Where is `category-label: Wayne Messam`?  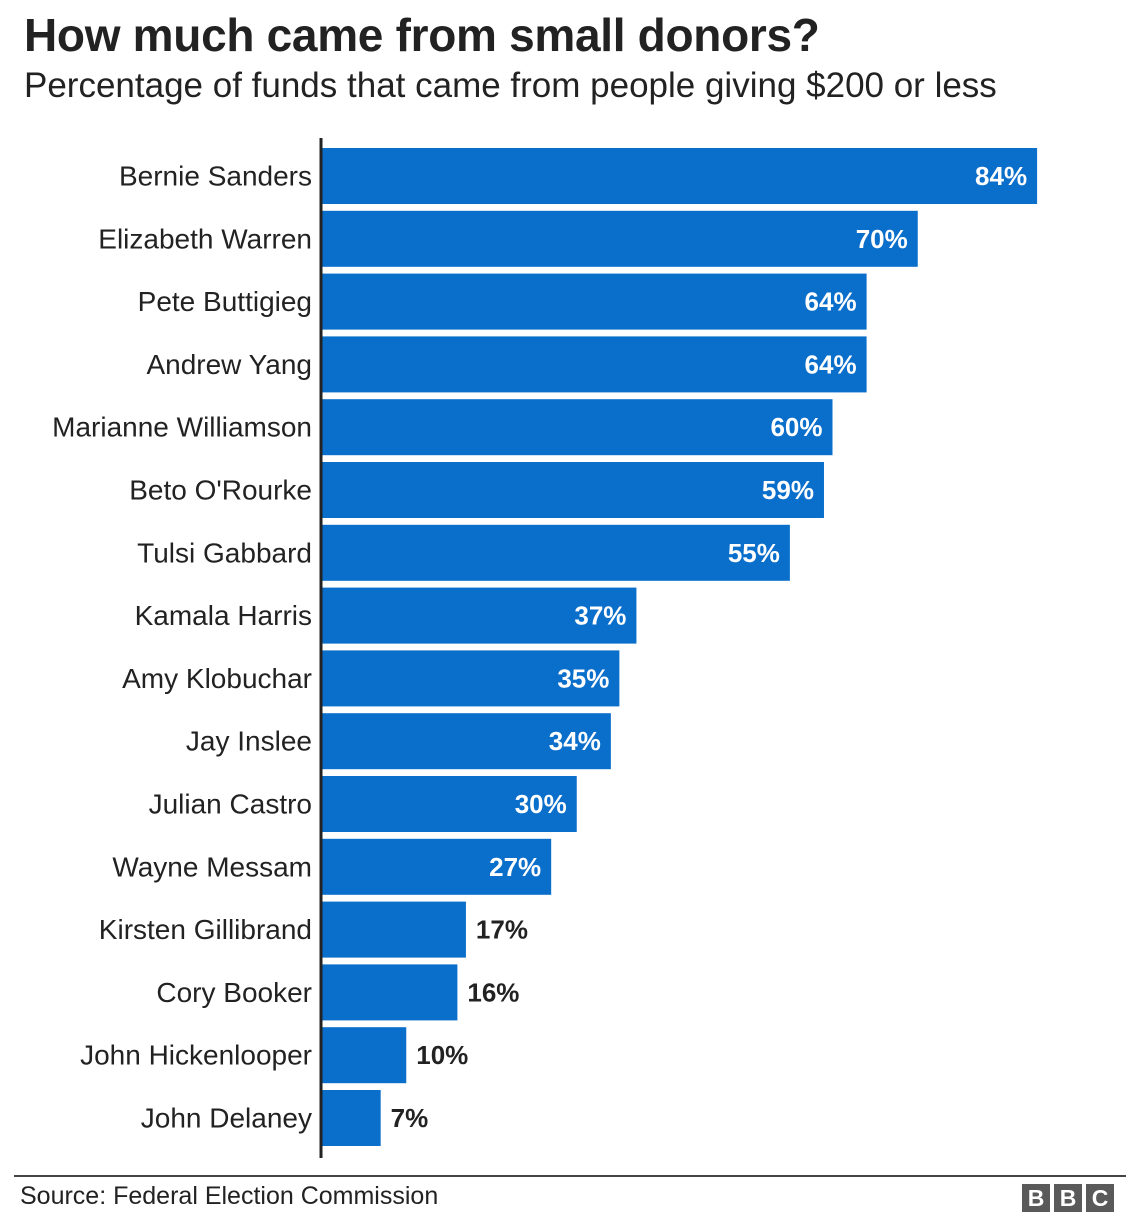 category-label: Wayne Messam is located at coordinates (212, 866).